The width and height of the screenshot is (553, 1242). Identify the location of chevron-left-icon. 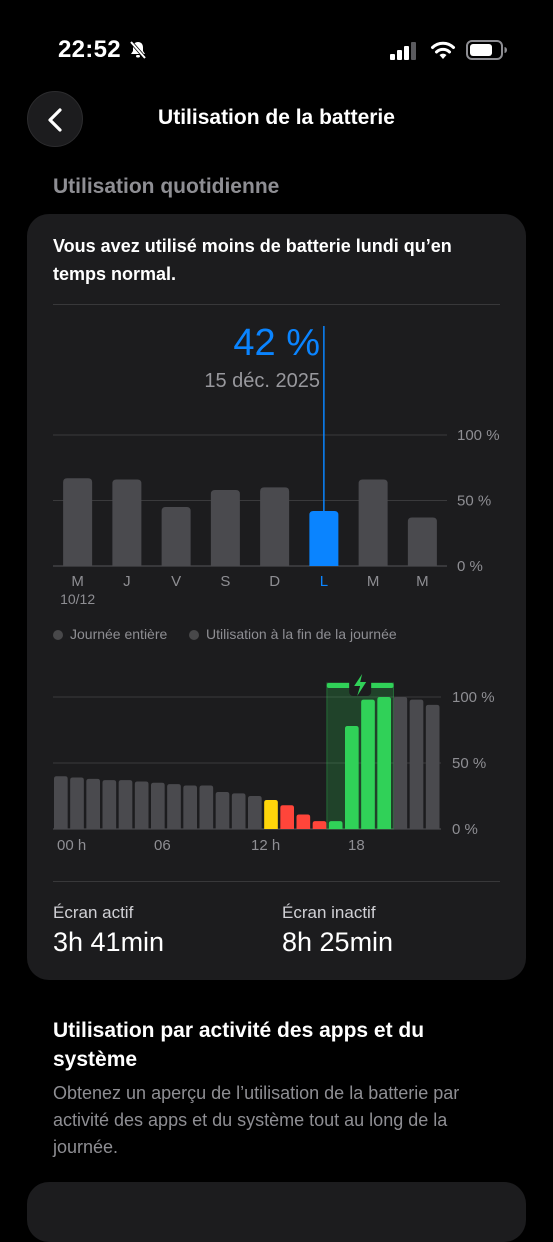
(55, 120).